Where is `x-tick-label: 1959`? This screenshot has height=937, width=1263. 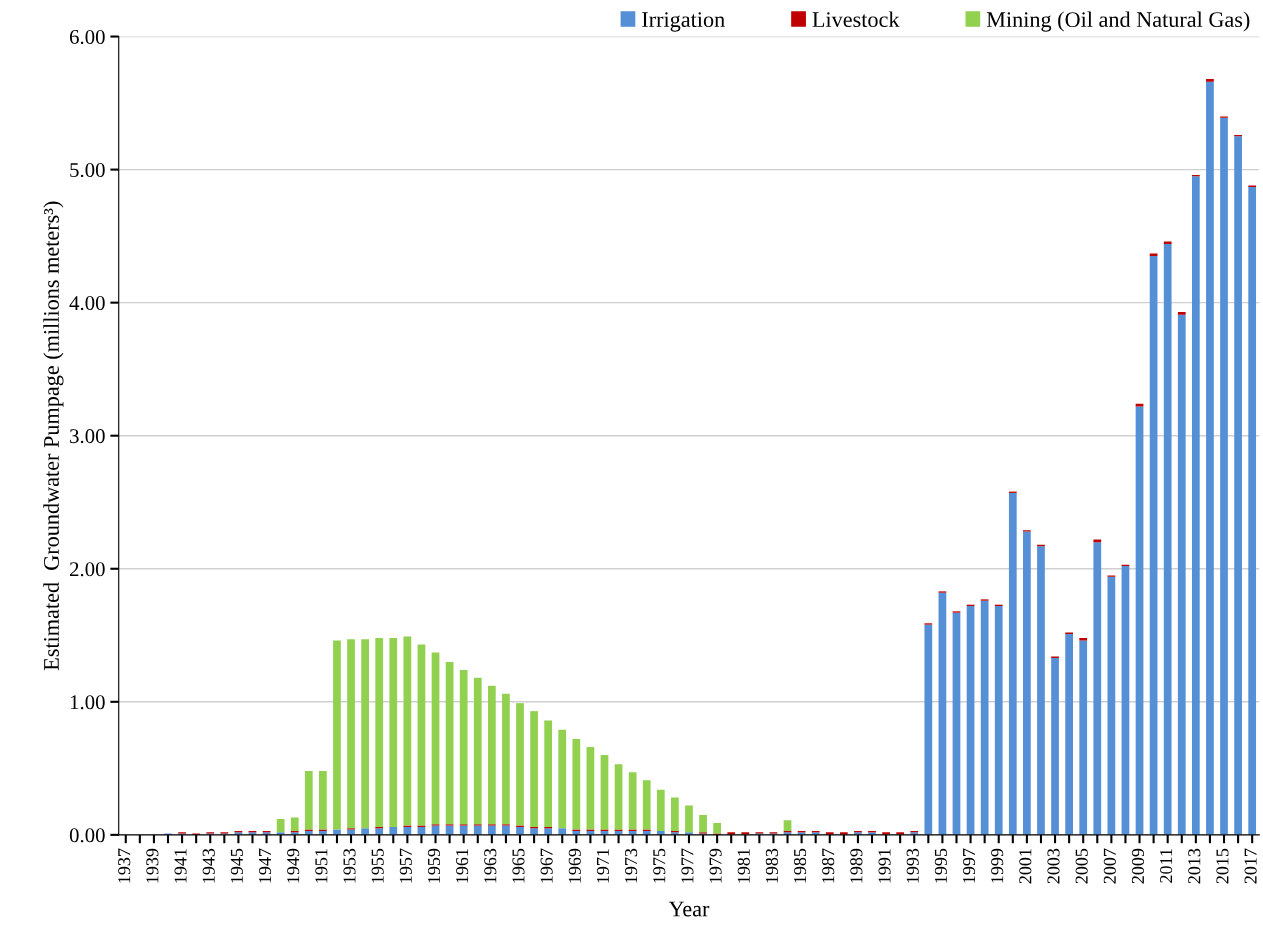
x-tick-label: 1959 is located at coordinates (434, 865).